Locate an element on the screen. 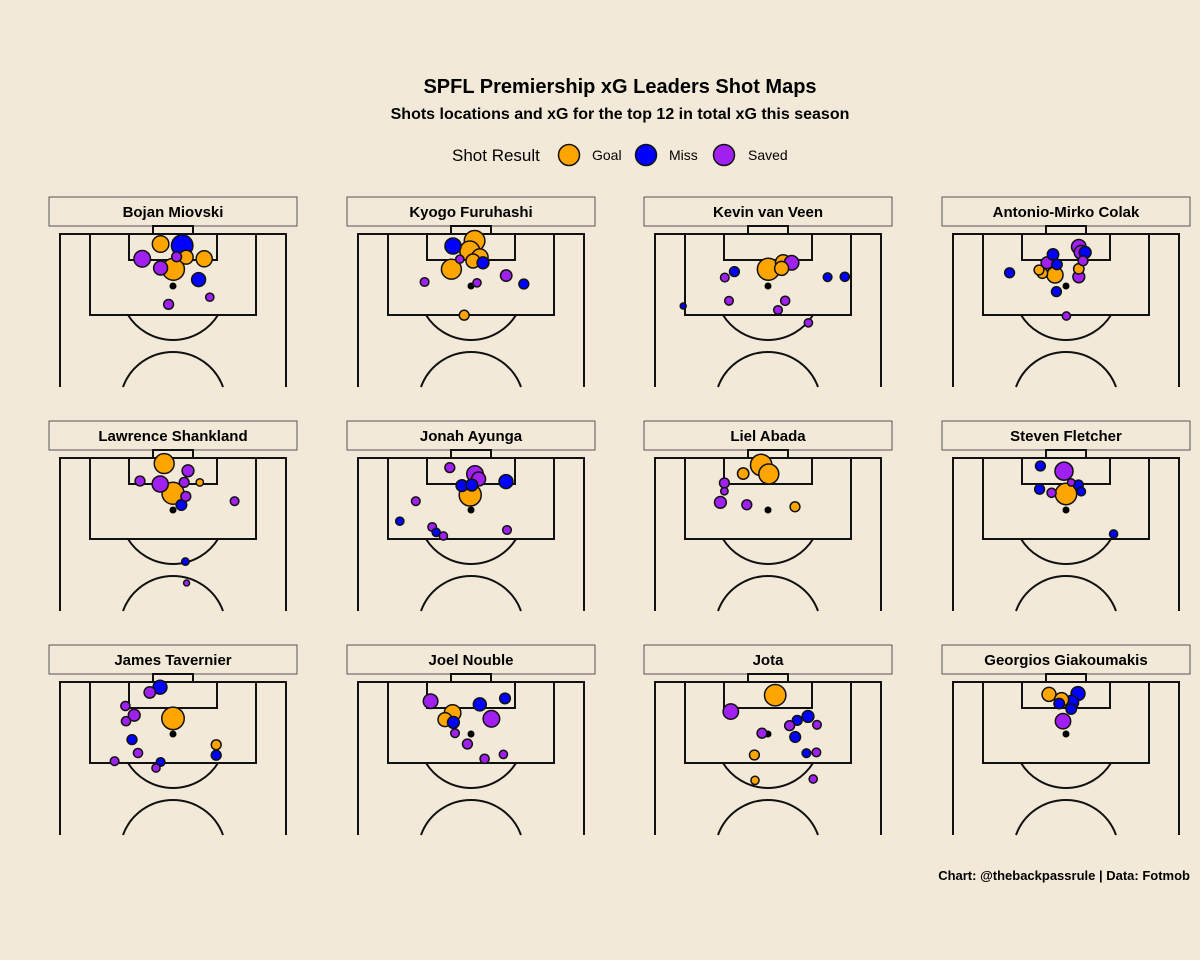  panel: Lawrence Shankland is located at coordinates (173, 516).